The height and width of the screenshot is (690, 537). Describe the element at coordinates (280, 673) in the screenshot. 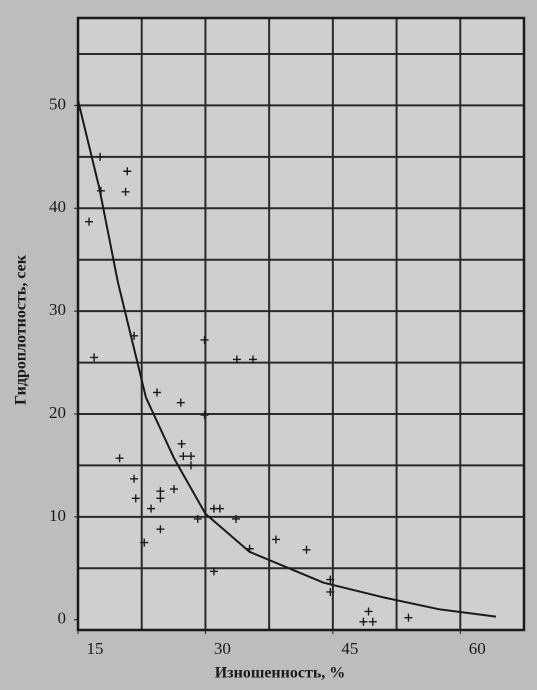

I see `x-axis-label: Изношенность, %` at that location.